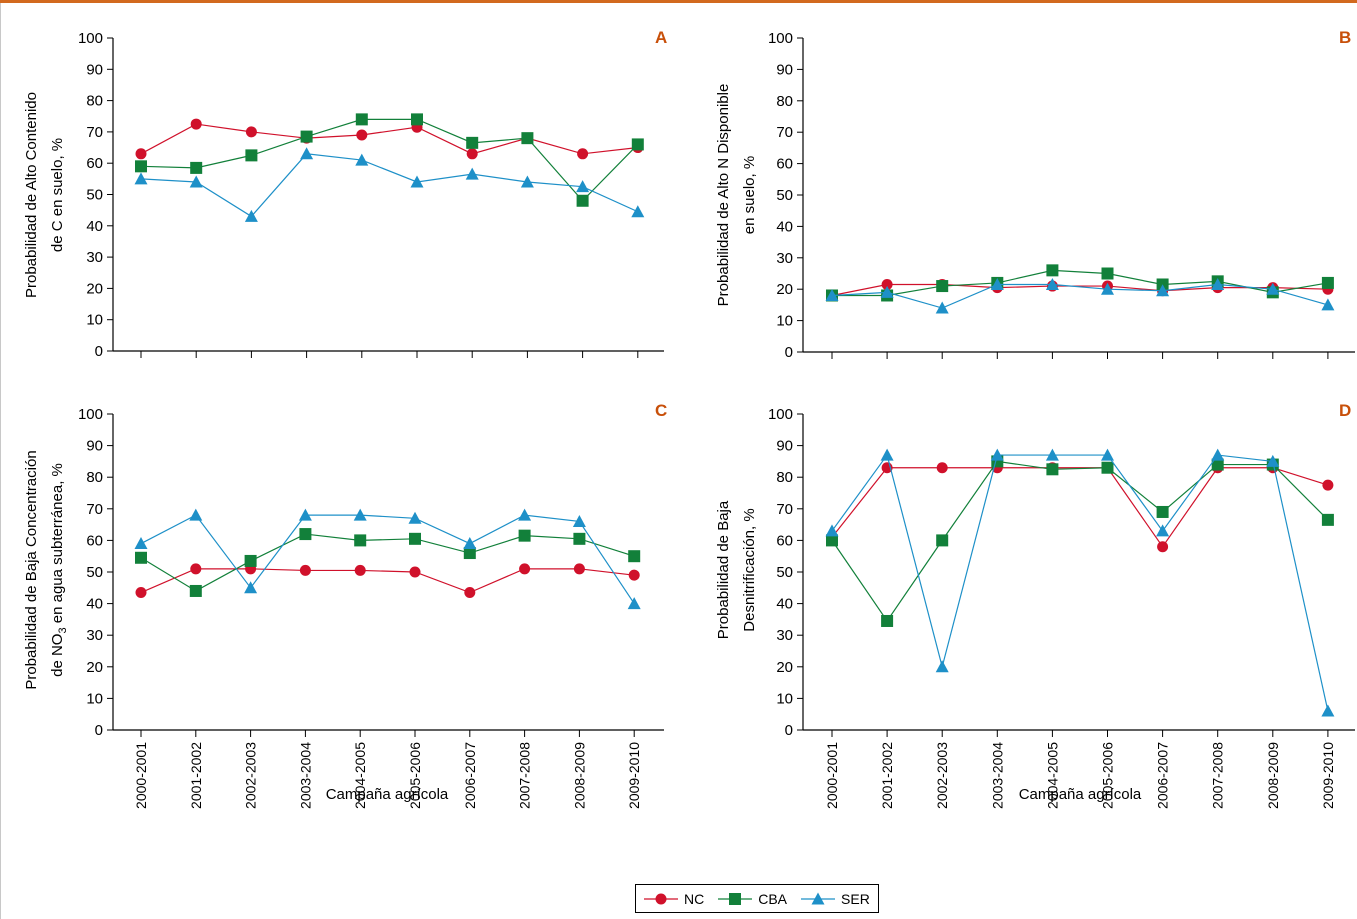 Image resolution: width=1357 pixels, height=919 pixels. What do you see at coordinates (1108, 775) in the screenshot?
I see `x-tick-label: 2005-2006` at bounding box center [1108, 775].